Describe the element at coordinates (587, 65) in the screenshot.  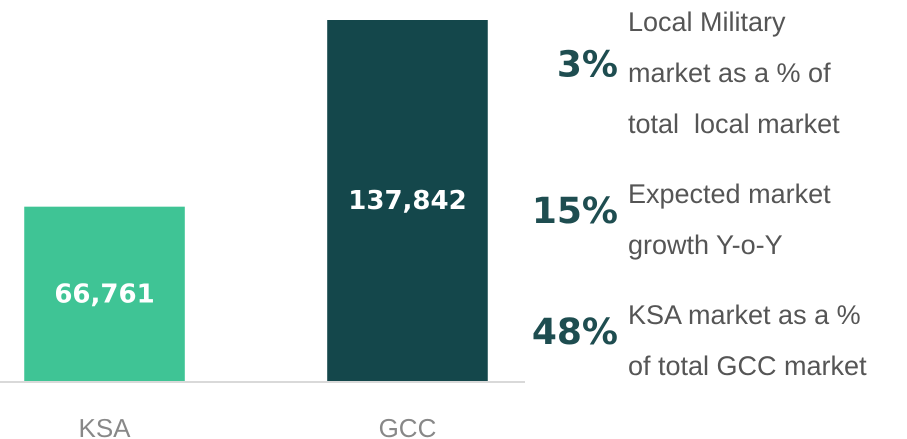
I see `text: 3%` at that location.